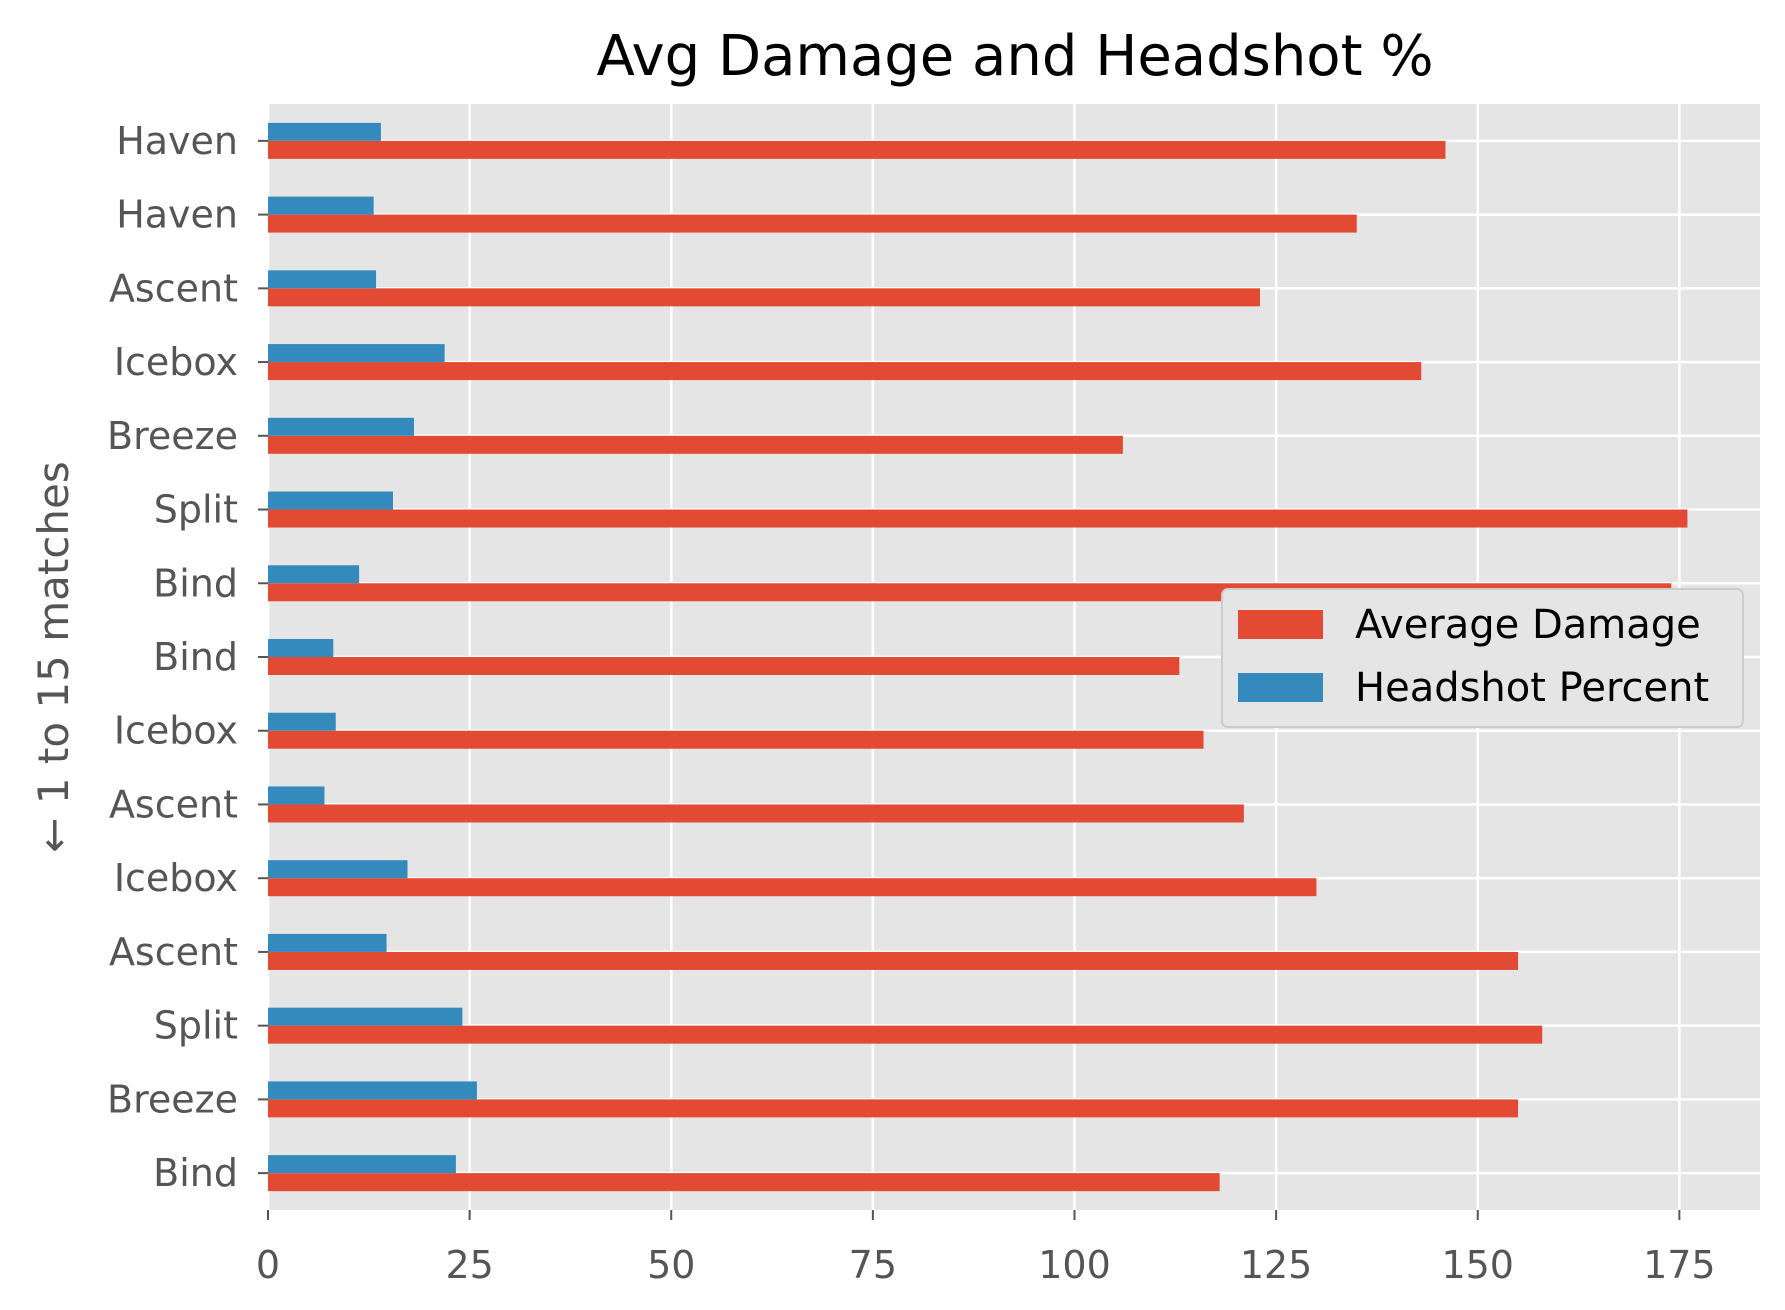 The height and width of the screenshot is (1310, 1785). I want to click on x-tick-label: 125, so click(1276, 1265).